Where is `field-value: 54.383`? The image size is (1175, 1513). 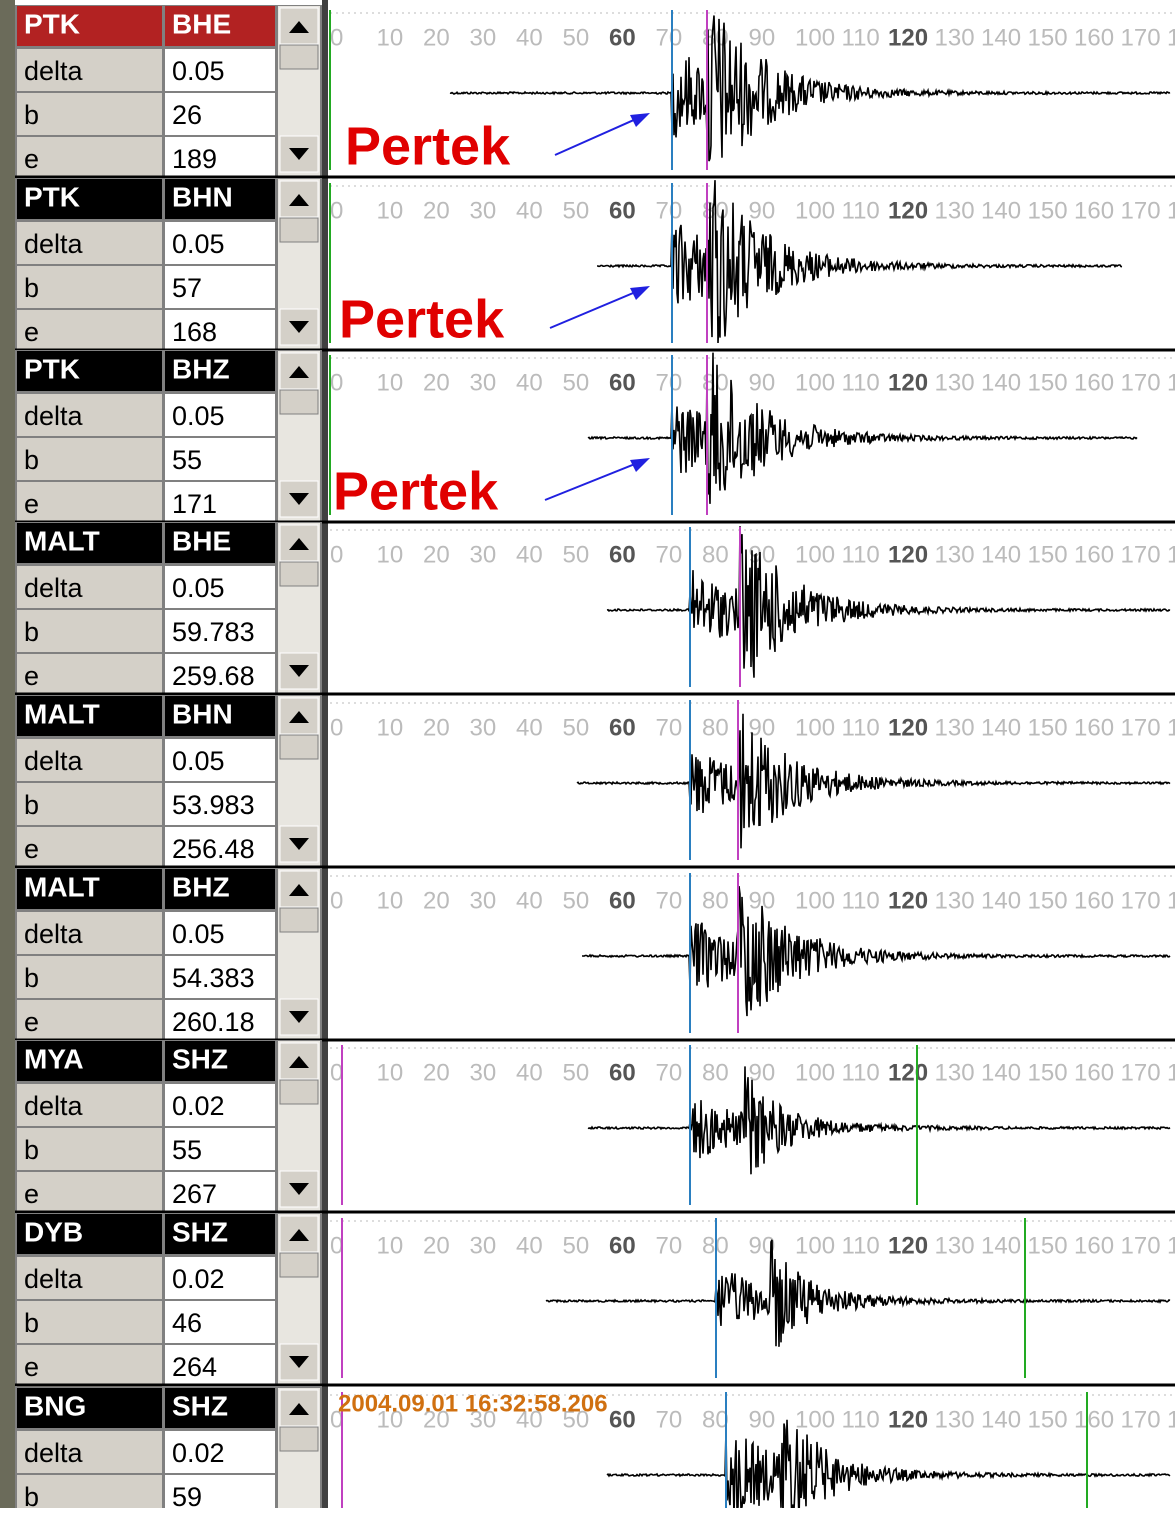 field-value: 54.383 is located at coordinates (213, 978).